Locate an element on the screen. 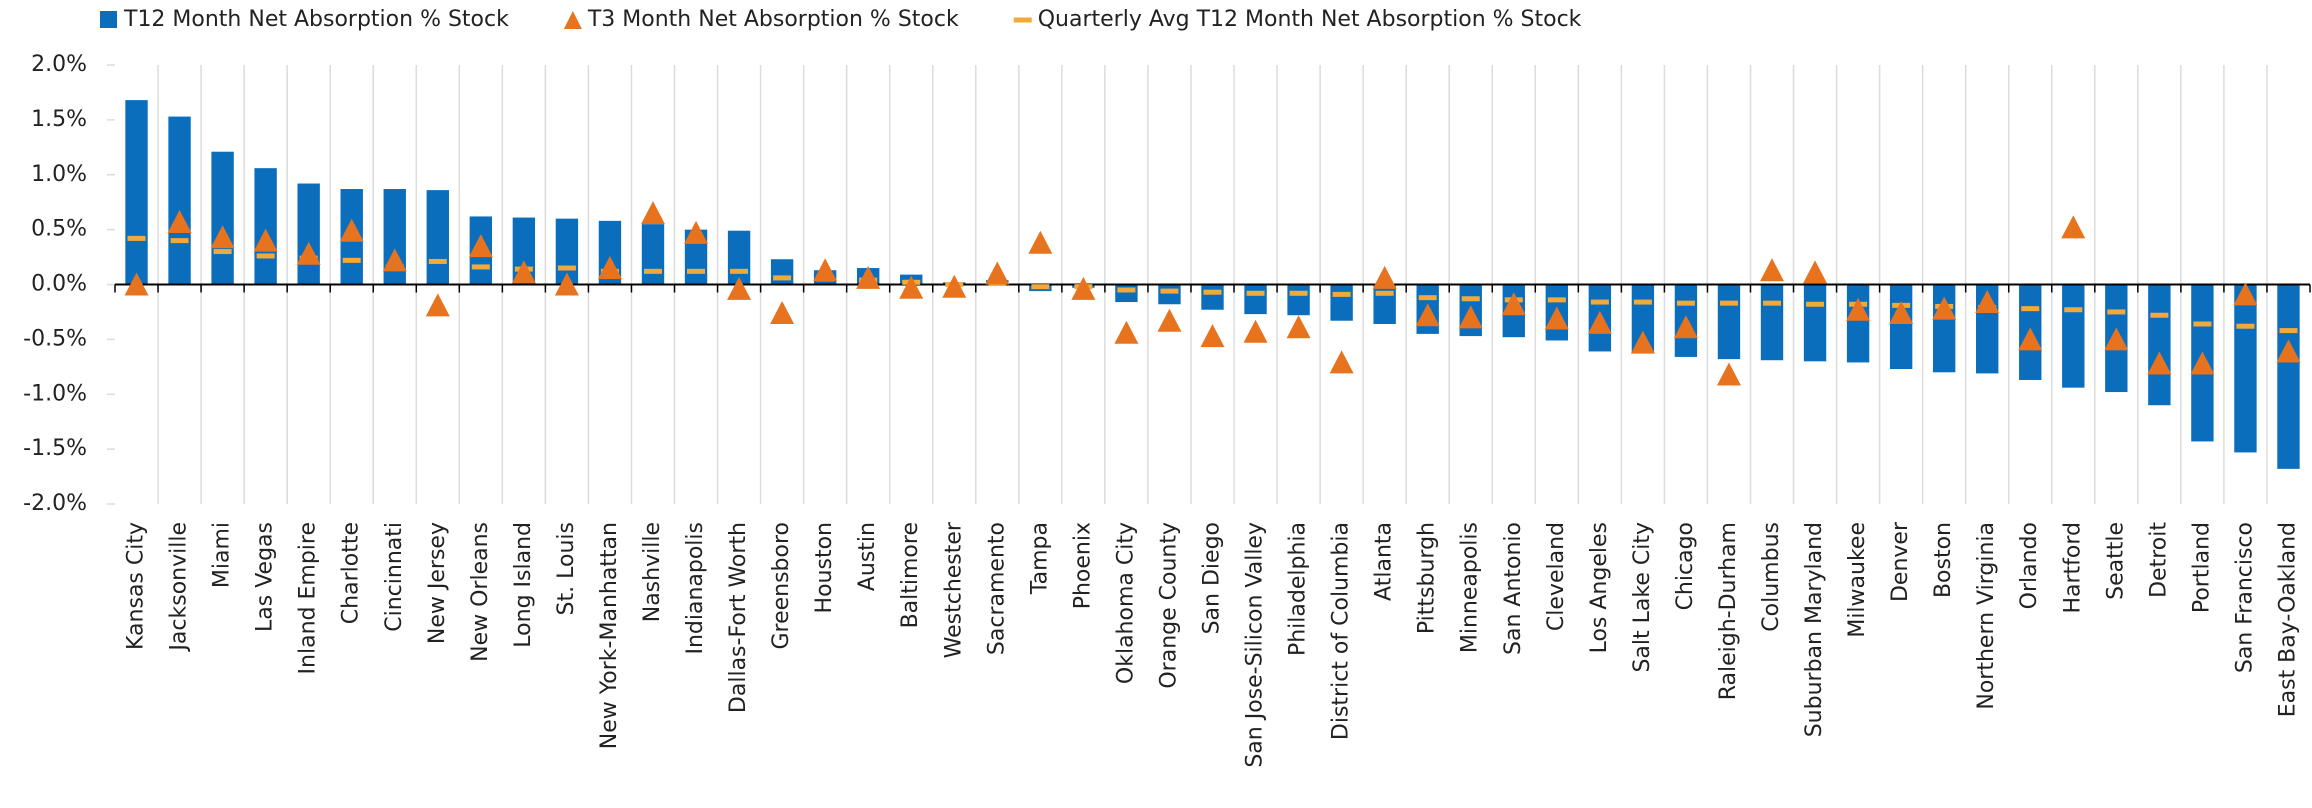  x-tick-label: Cleveland is located at coordinates (1556, 576).